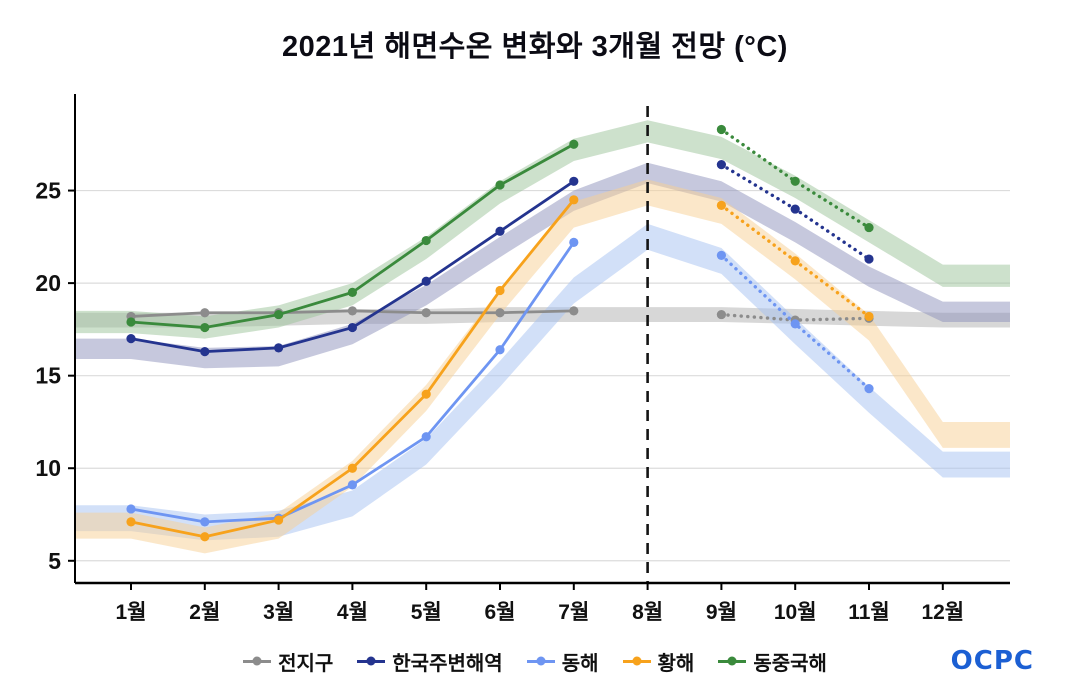 This screenshot has width=1070, height=700. What do you see at coordinates (48, 376) in the screenshot?
I see `svg-text: 15` at bounding box center [48, 376].